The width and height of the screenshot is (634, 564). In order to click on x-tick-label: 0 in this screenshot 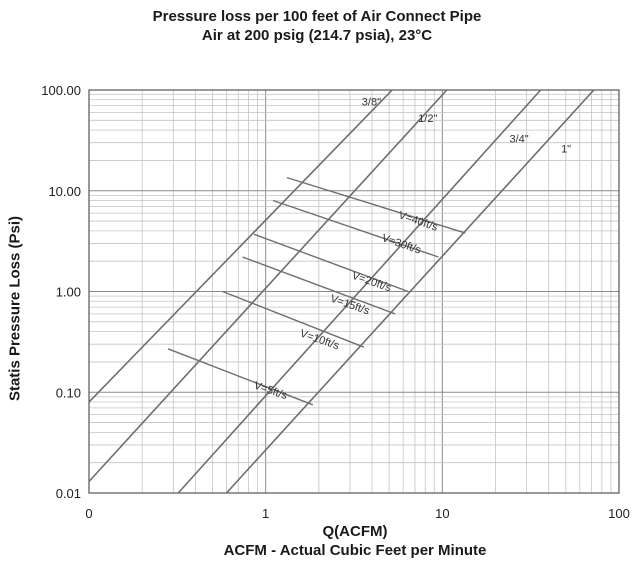, I will do `click(88, 513)`.